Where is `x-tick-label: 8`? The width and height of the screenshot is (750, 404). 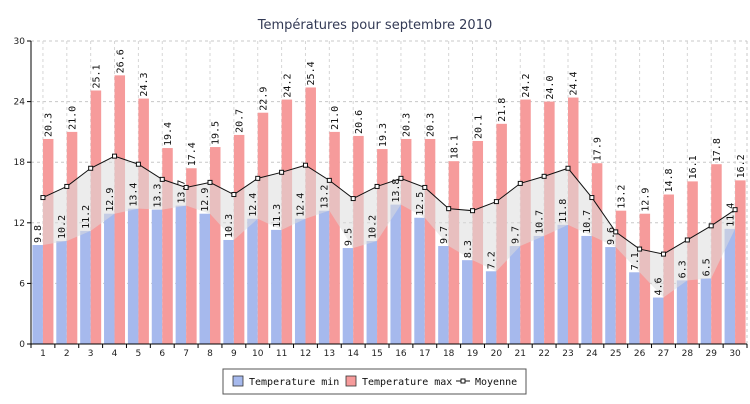 x-tick-label: 8 is located at coordinates (210, 354).